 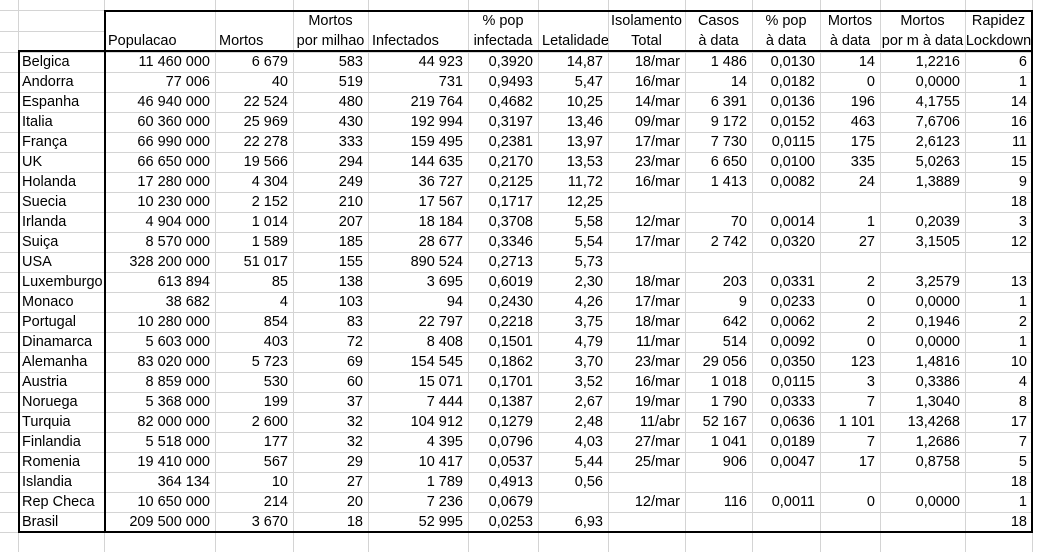 I want to click on column-header-mortos-a-data: Mortos à data, so click(x=850, y=30).